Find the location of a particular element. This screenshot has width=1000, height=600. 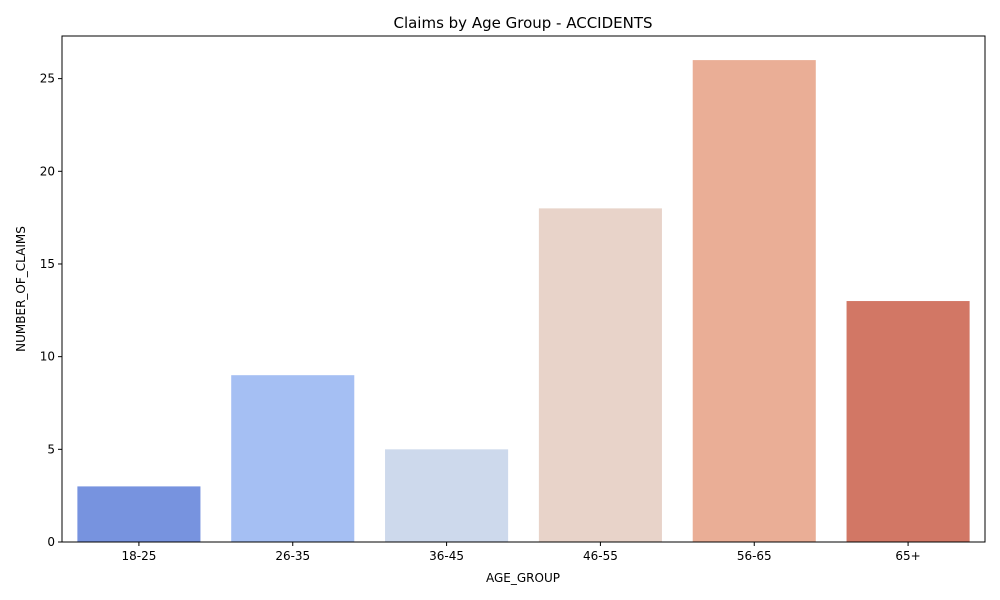

y-tick-label: 0 is located at coordinates (51, 542).